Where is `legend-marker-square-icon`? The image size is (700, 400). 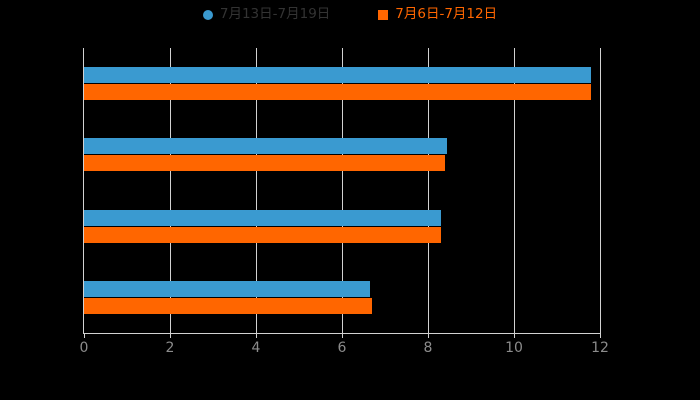 legend-marker-square-icon is located at coordinates (383, 15).